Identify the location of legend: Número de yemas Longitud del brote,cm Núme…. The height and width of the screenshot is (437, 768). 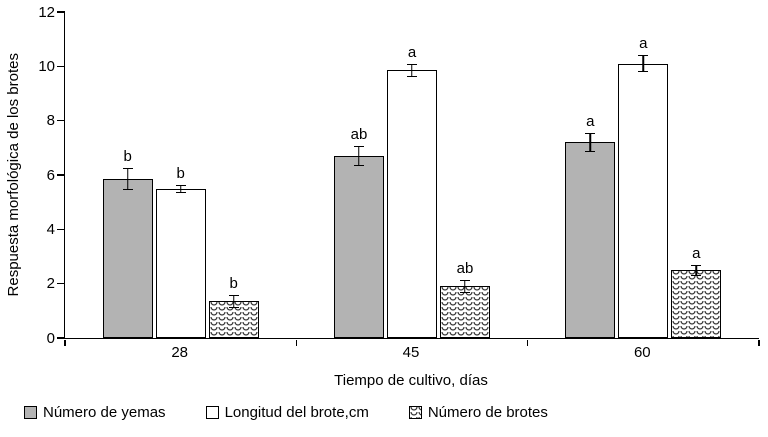
(396, 412).